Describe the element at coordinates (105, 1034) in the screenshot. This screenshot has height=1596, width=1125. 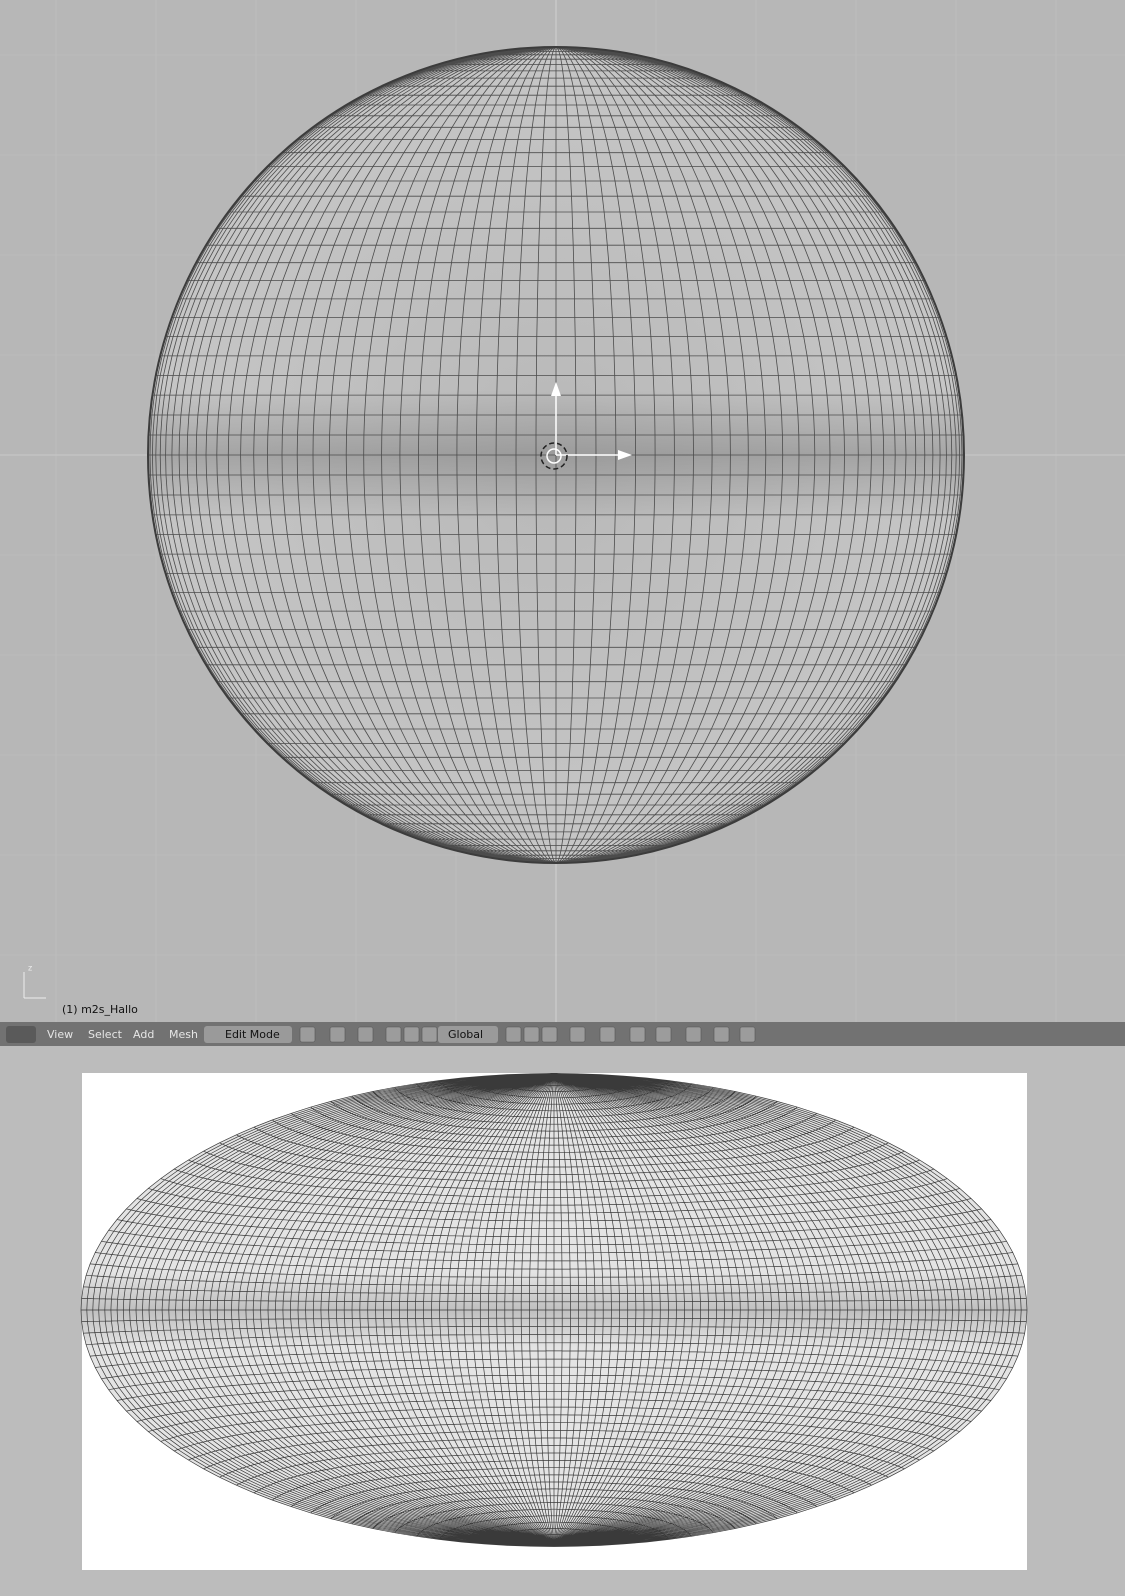
I see `menu-item: Select` at that location.